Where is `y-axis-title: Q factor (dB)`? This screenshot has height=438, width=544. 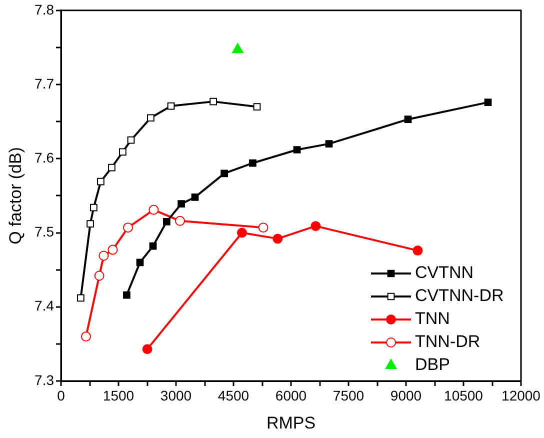
y-axis-title: Q factor (dB) is located at coordinates (15, 195).